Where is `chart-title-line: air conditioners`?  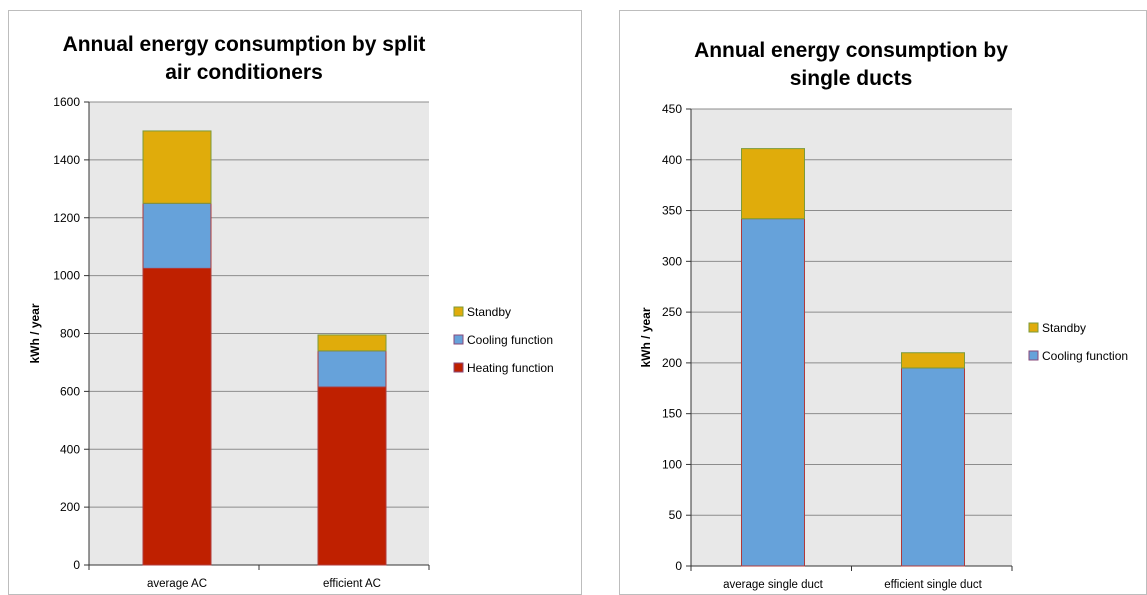
chart-title-line: air conditioners is located at coordinates (244, 72).